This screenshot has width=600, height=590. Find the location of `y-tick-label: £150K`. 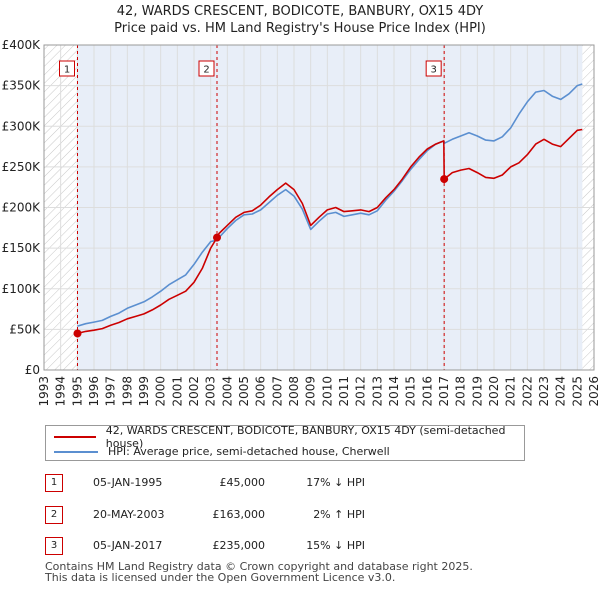

y-tick-label: £150K is located at coordinates (22, 248).